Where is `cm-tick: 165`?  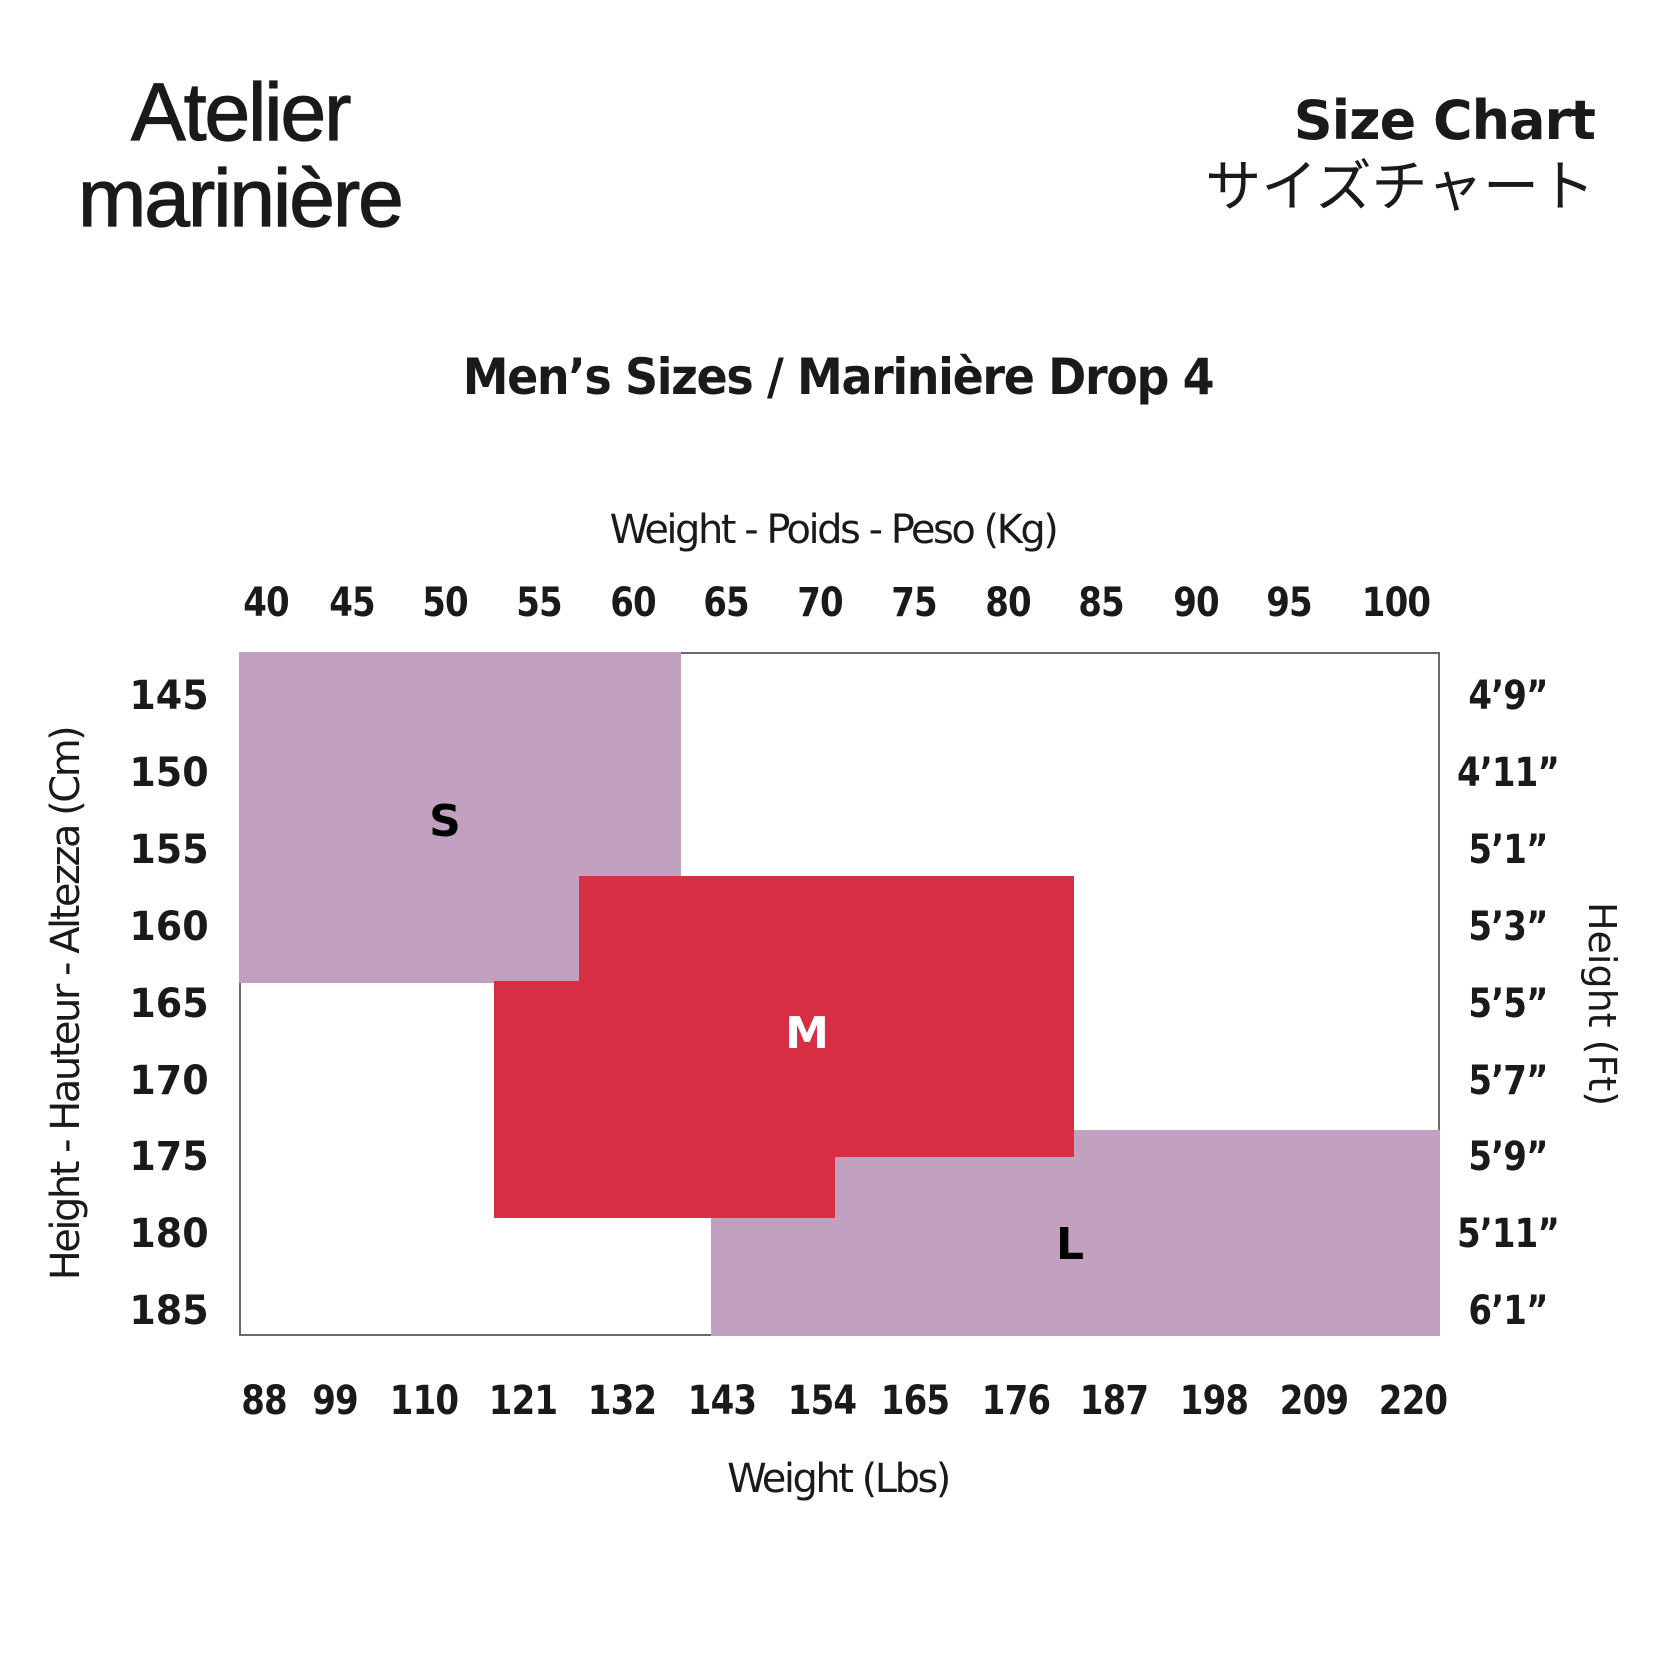 cm-tick: 165 is located at coordinates (169, 1004).